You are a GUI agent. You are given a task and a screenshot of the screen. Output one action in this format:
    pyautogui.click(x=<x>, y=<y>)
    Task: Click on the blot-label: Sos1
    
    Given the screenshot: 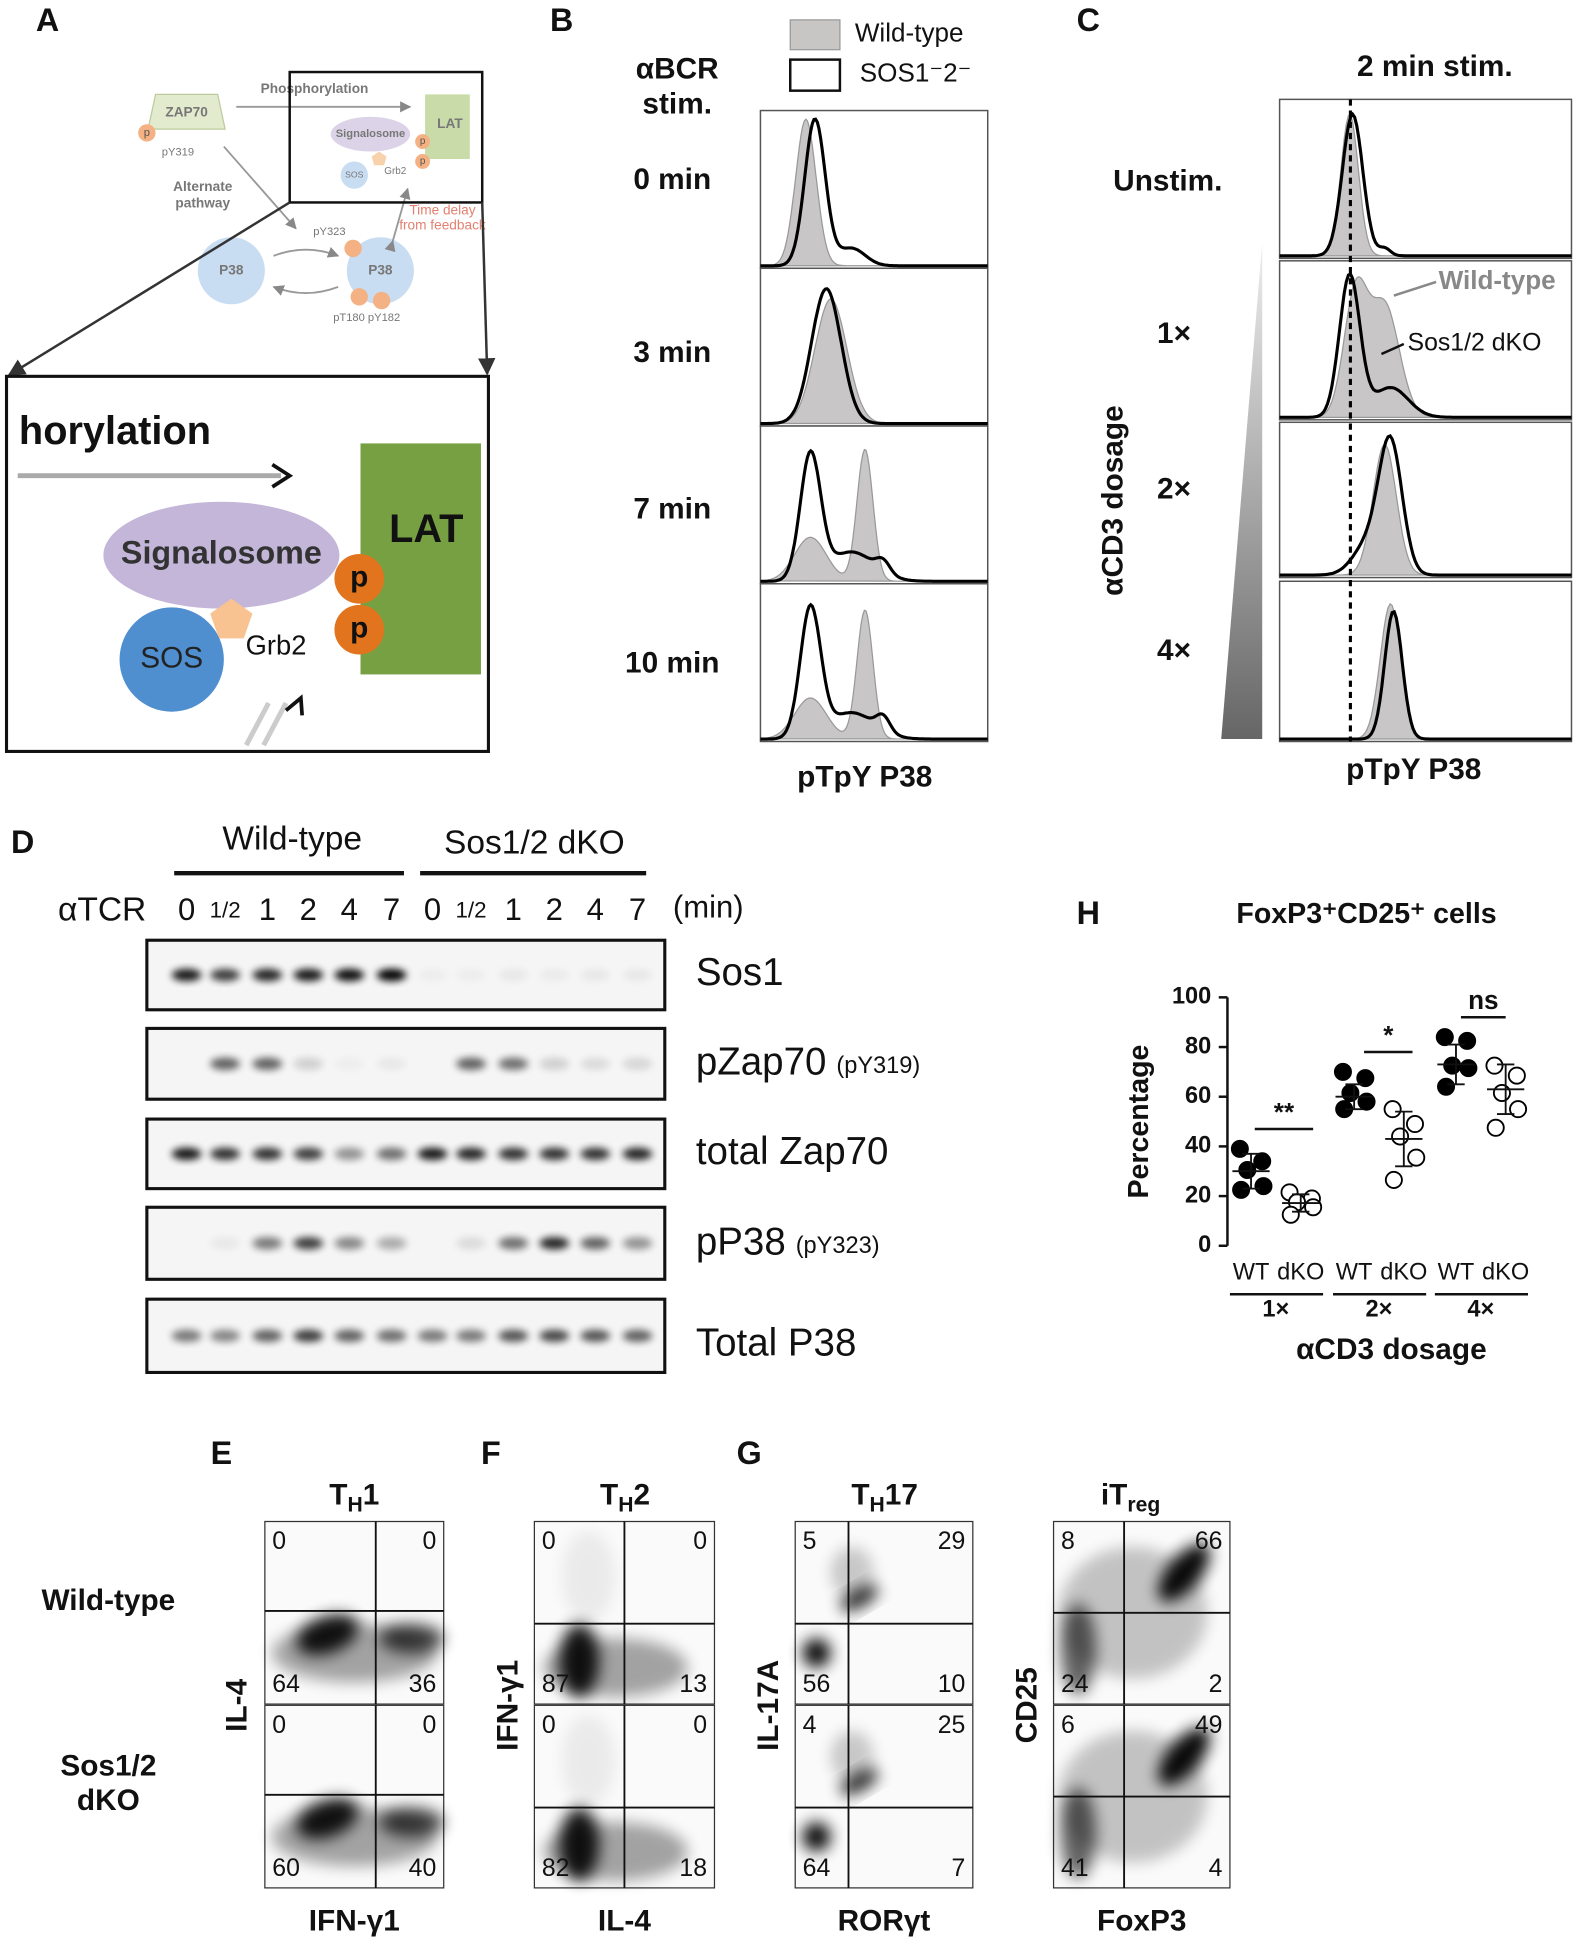 What is the action you would take?
    pyautogui.click(x=740, y=972)
    